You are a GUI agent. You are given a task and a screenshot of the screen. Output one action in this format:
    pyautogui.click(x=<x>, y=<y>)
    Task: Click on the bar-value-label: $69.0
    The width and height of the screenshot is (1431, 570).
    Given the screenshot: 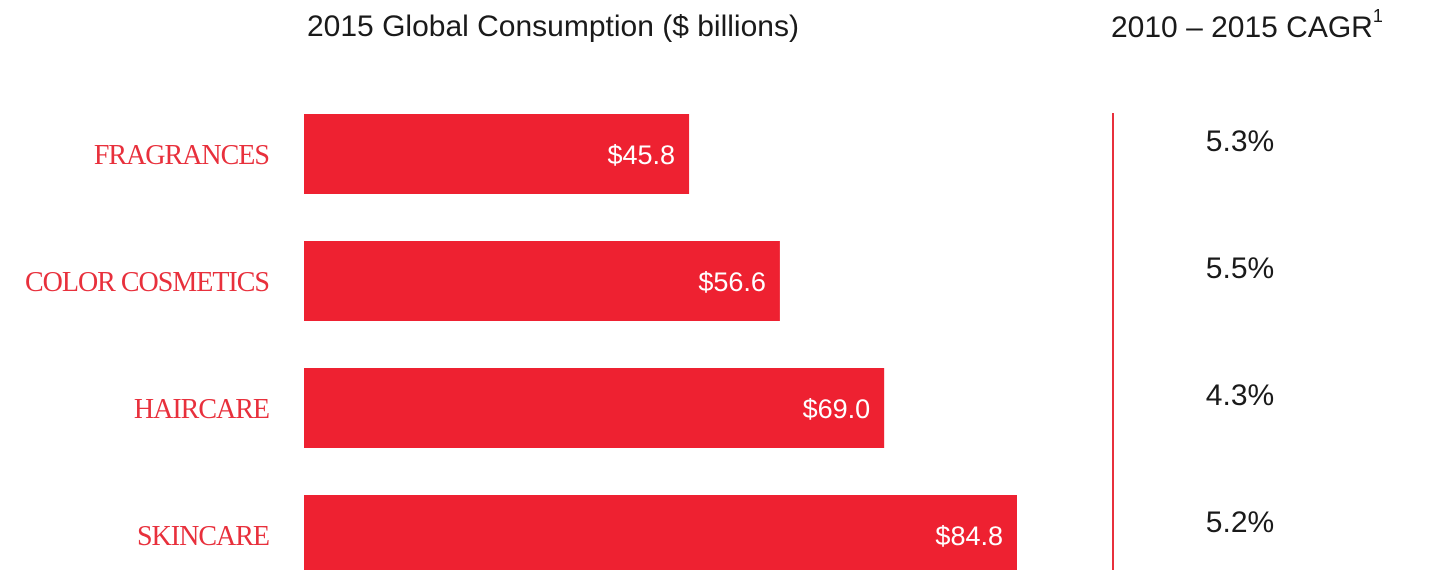 What is the action you would take?
    pyautogui.click(x=837, y=409)
    